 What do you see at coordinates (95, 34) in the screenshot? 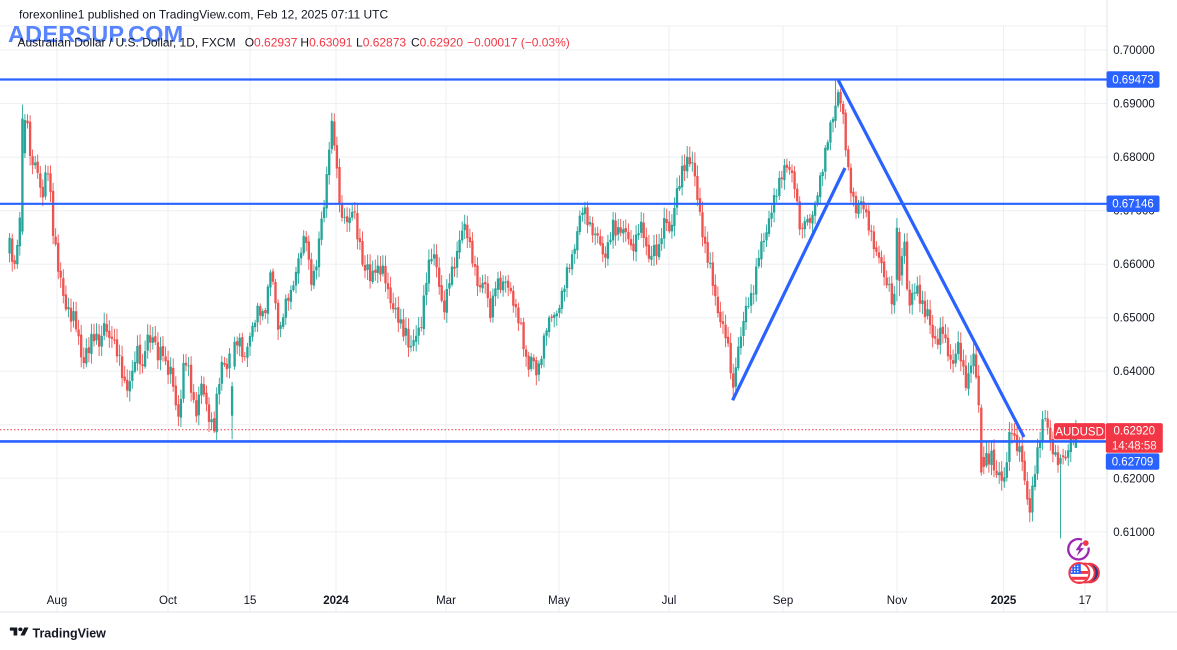
I see `svg-text: ADERSUP.COM` at bounding box center [95, 34].